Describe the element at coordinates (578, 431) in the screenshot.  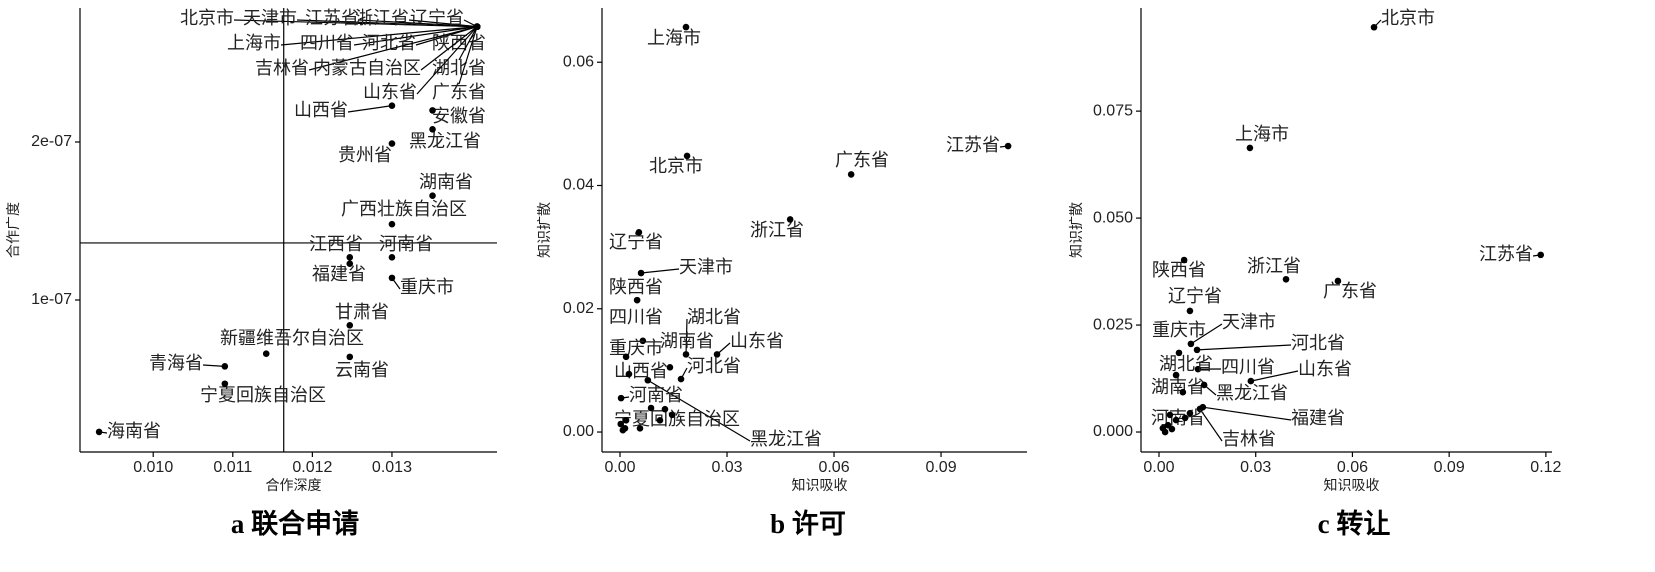
I see `y-tick-label: 0.00` at that location.